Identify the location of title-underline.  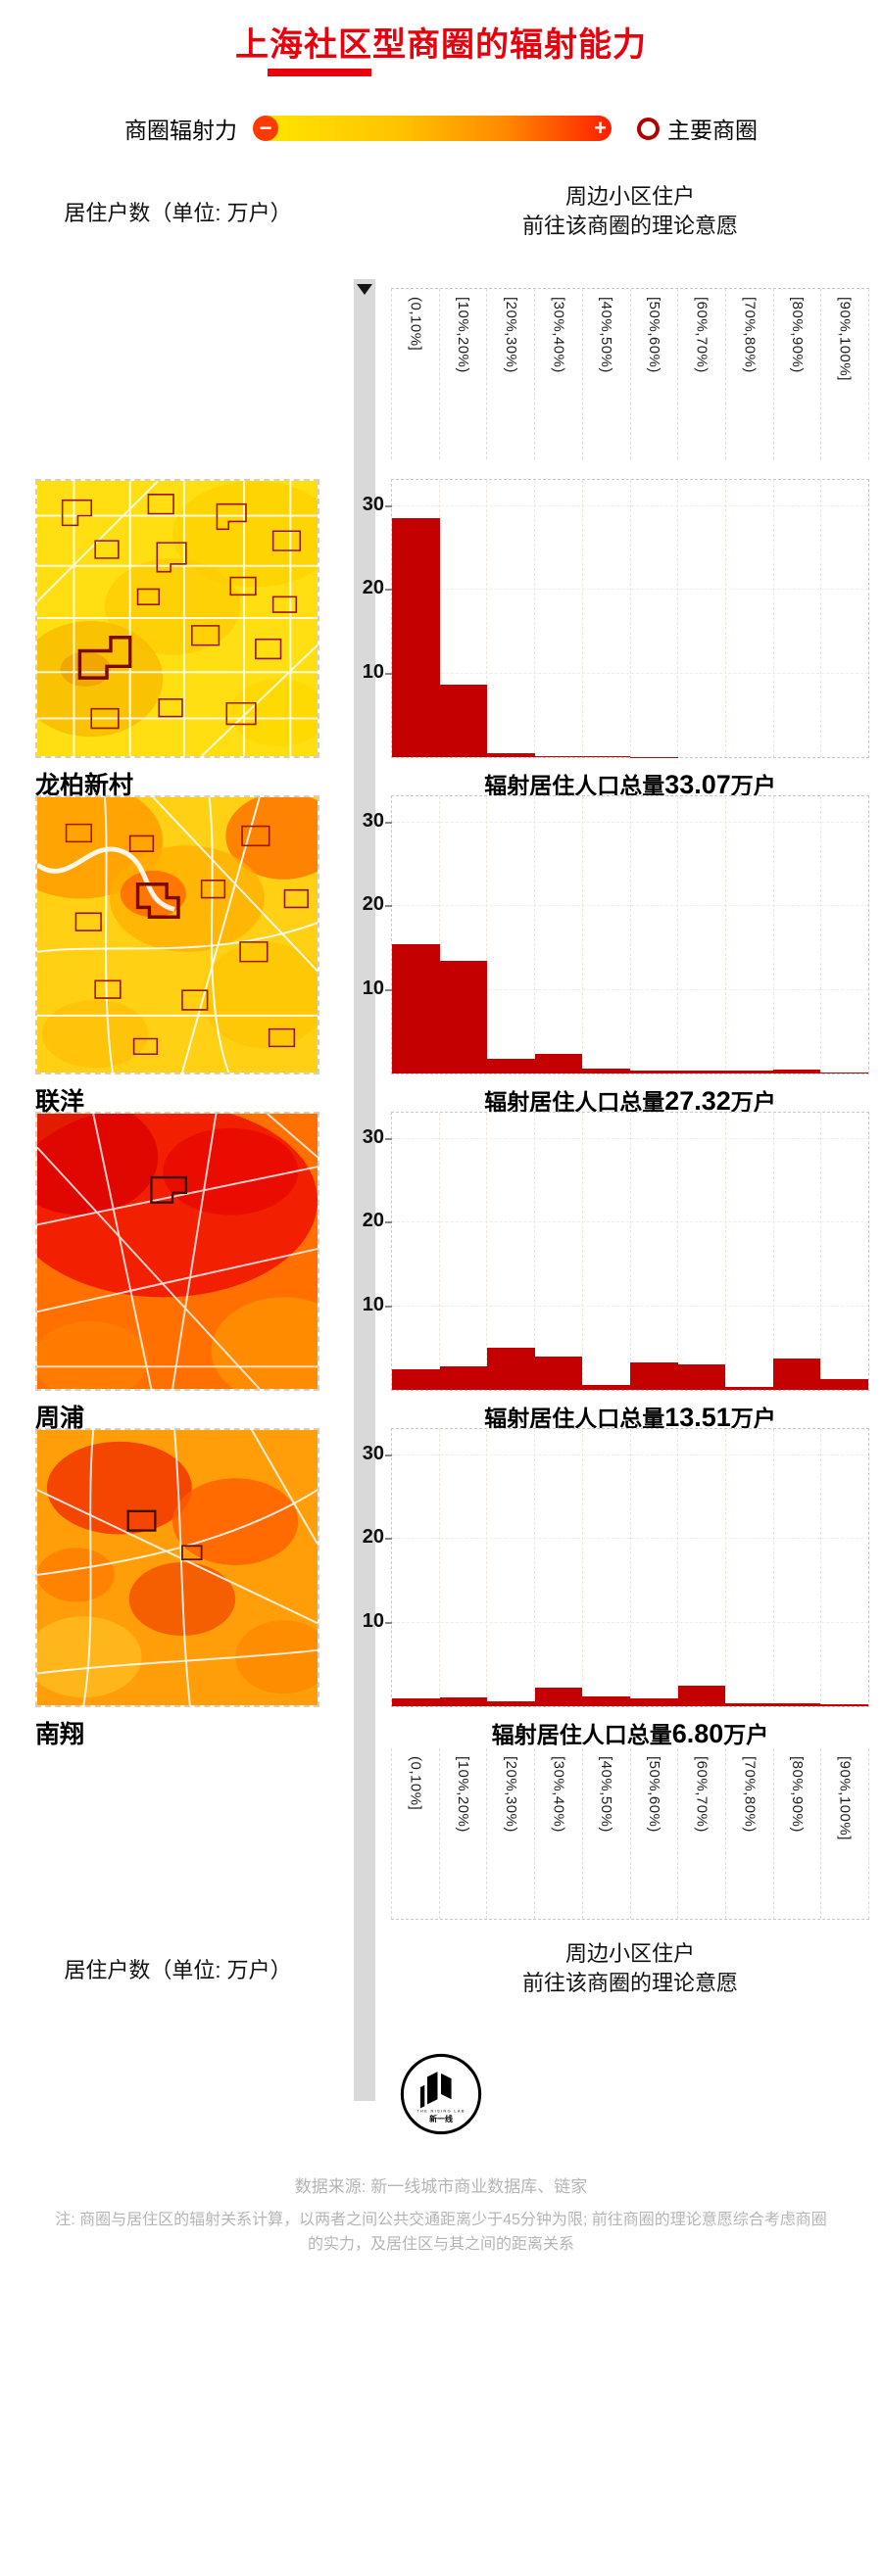
(319, 73).